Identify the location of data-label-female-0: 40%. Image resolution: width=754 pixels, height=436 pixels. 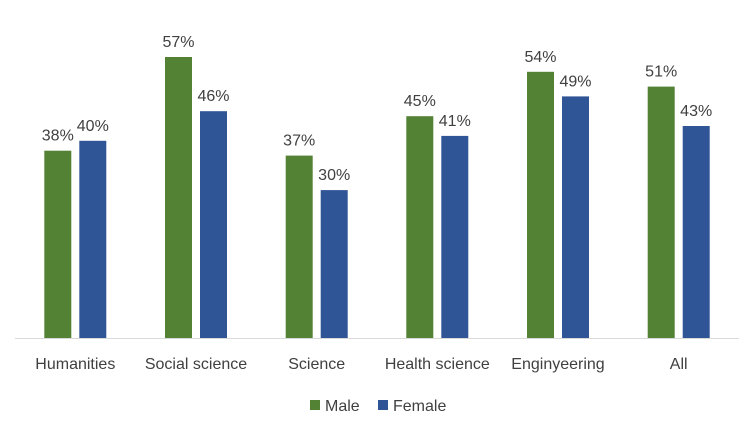
(93, 126).